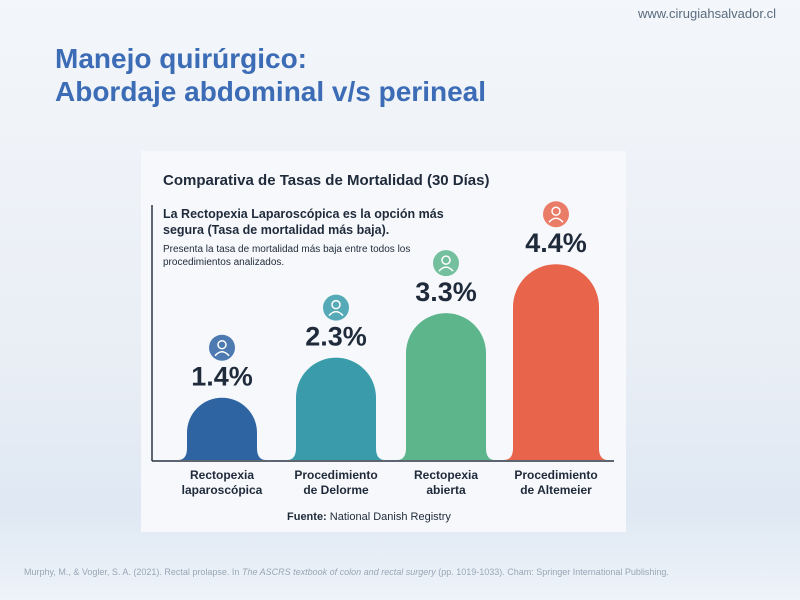 This screenshot has height=600, width=800. I want to click on value-label: 4.4%, so click(556, 243).